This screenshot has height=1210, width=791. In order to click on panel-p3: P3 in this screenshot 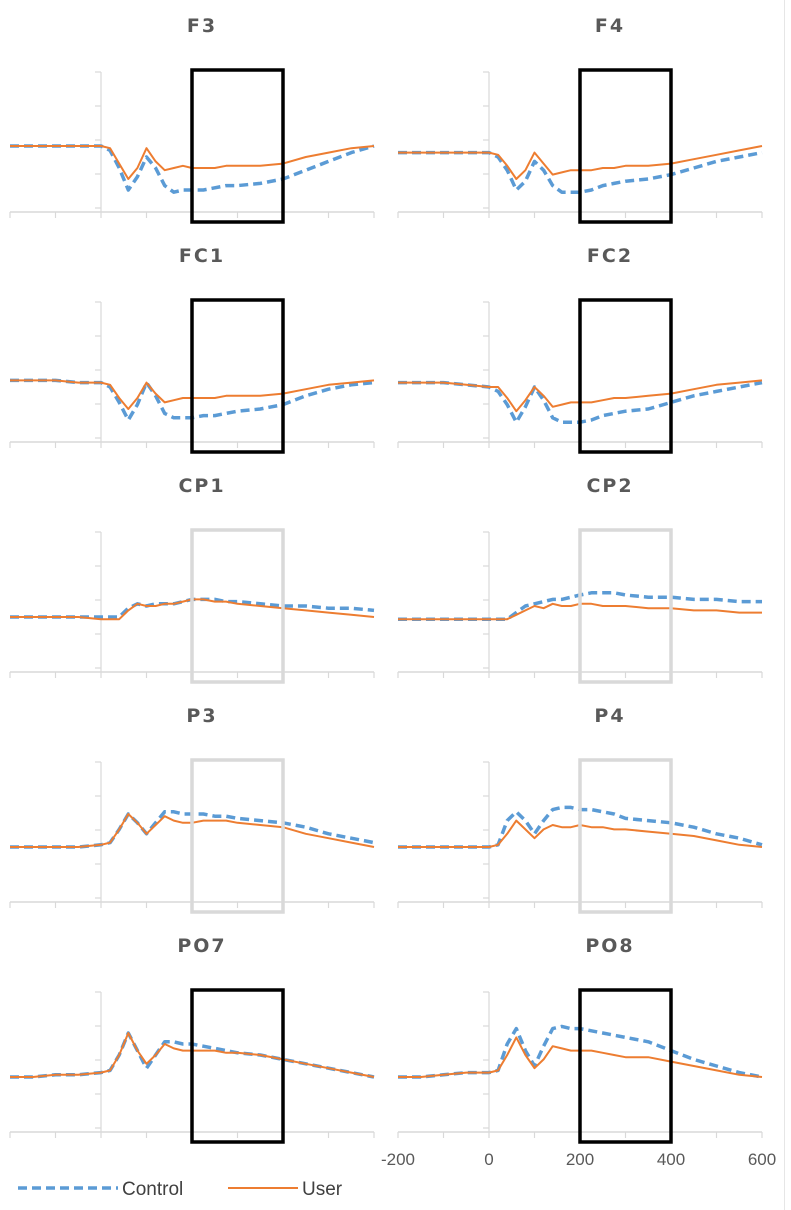, I will do `click(192, 809)`.